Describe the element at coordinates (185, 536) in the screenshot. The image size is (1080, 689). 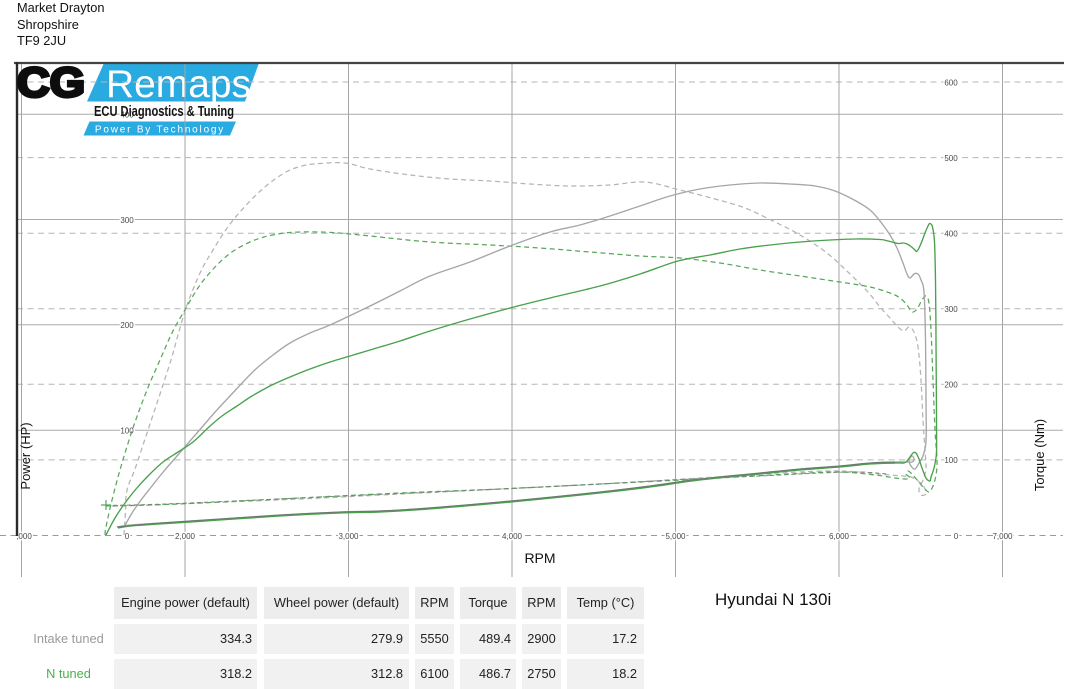
I see `svg-text: 2,000` at that location.